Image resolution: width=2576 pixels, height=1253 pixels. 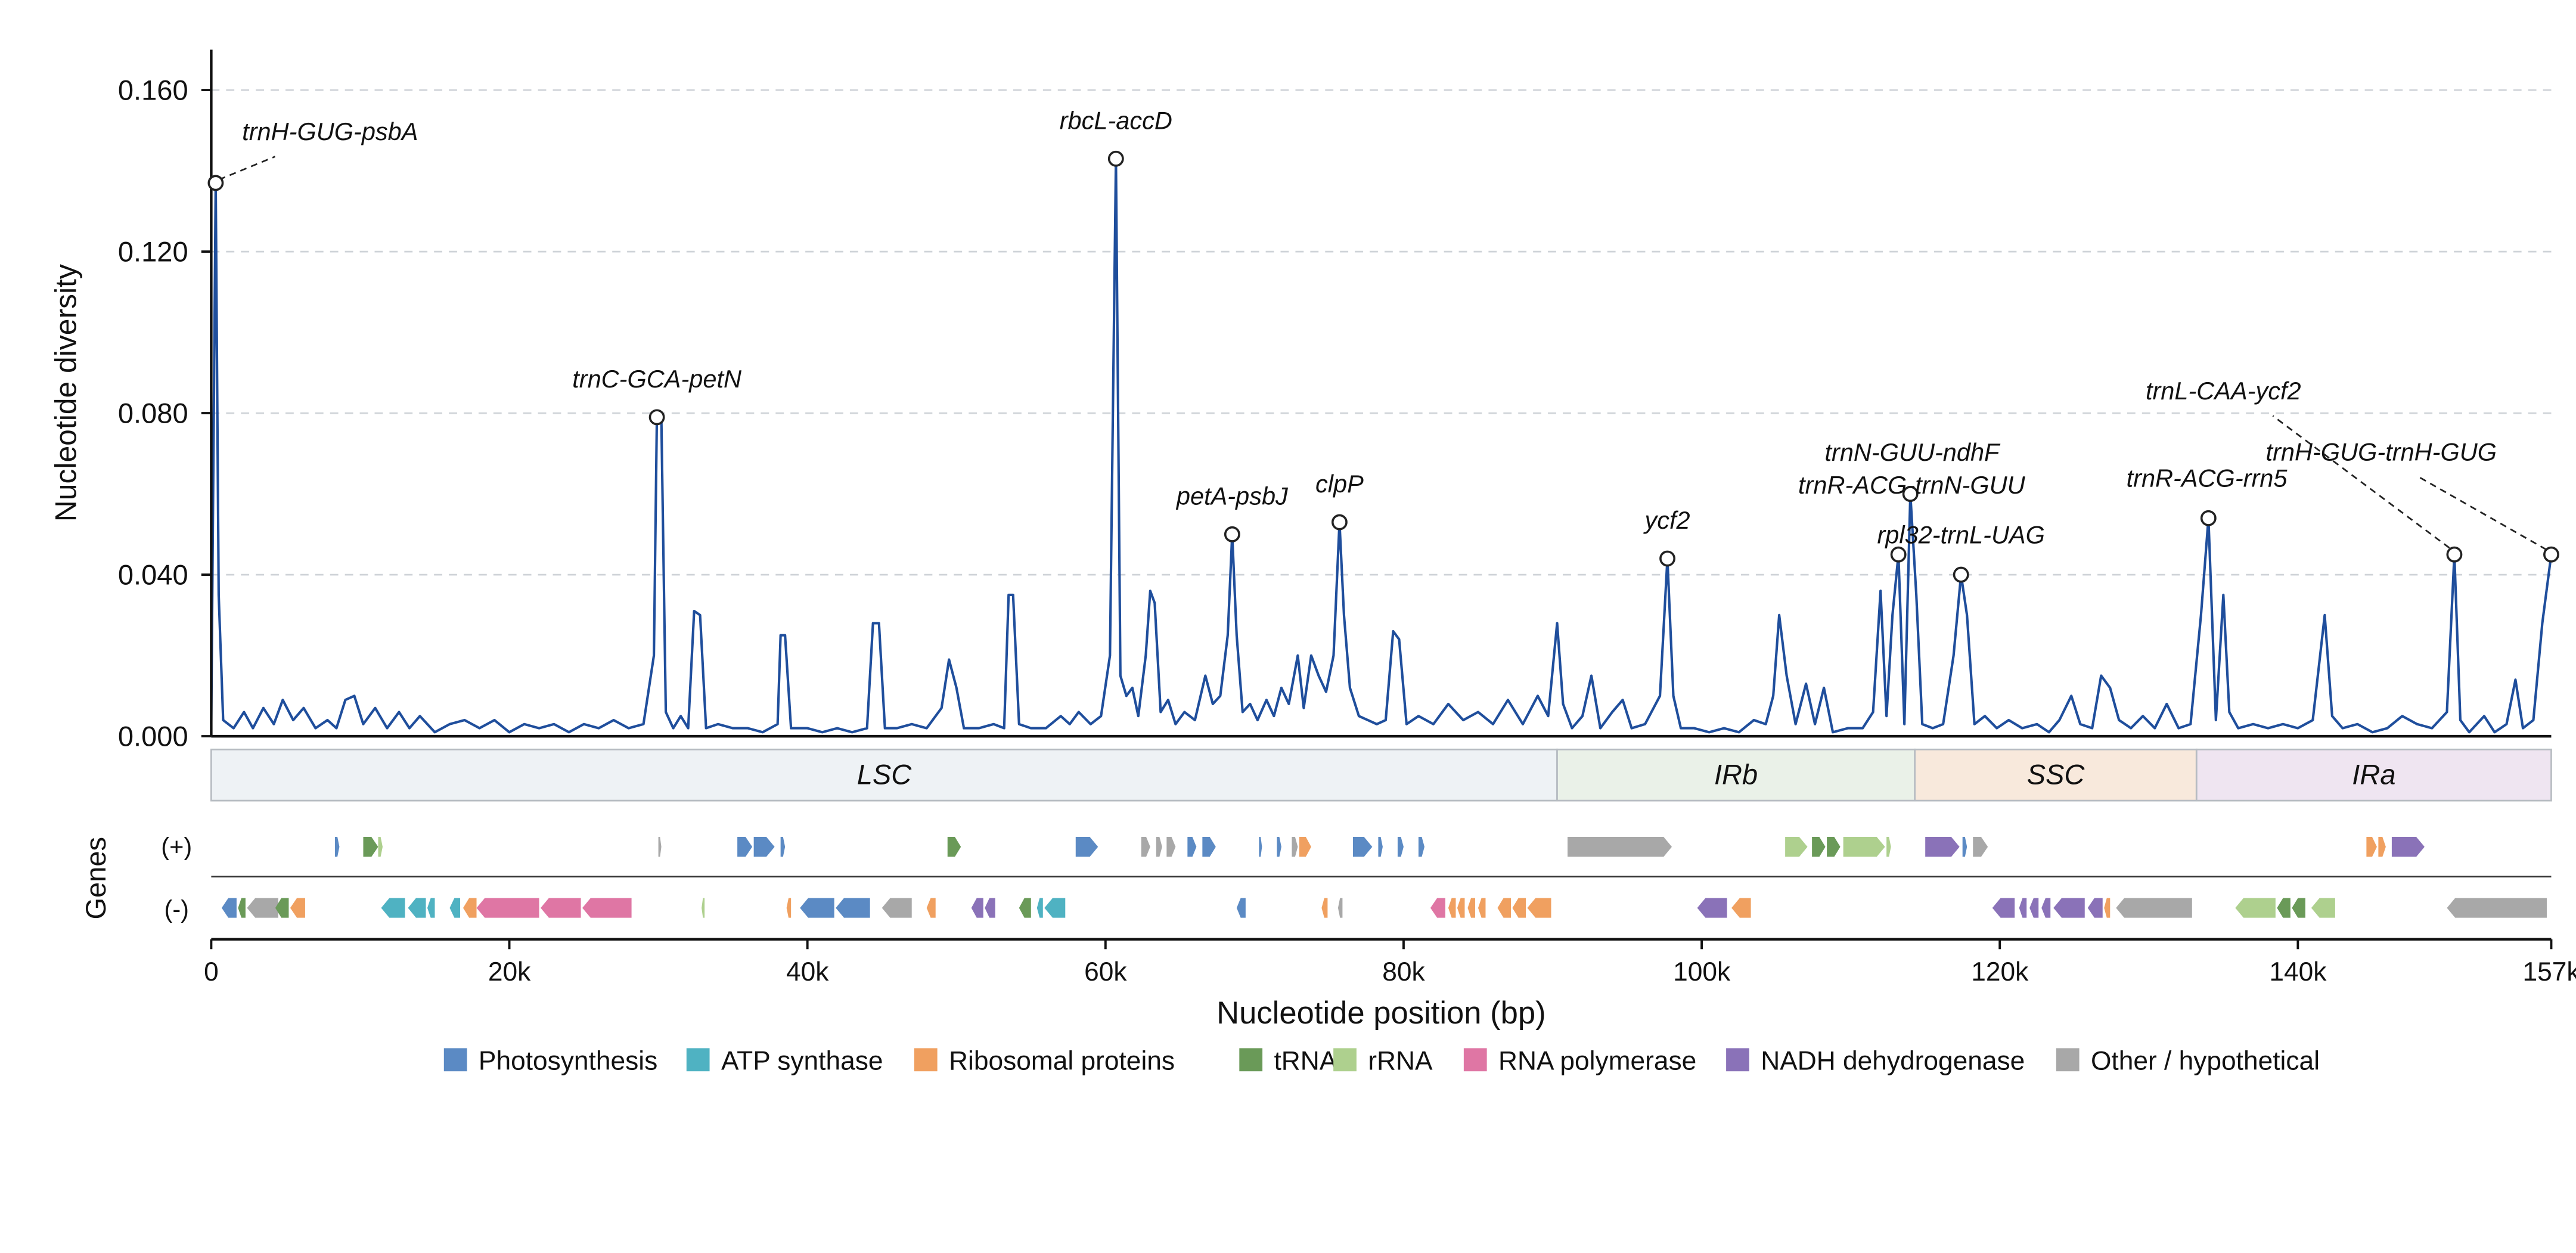 What do you see at coordinates (96, 878) in the screenshot?
I see `genes-label: Genes` at bounding box center [96, 878].